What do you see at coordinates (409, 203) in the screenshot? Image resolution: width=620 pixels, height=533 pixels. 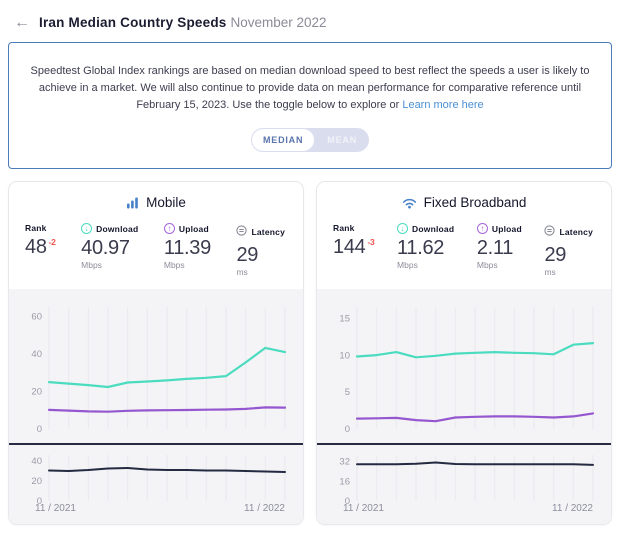 I see `wifi-icon` at bounding box center [409, 203].